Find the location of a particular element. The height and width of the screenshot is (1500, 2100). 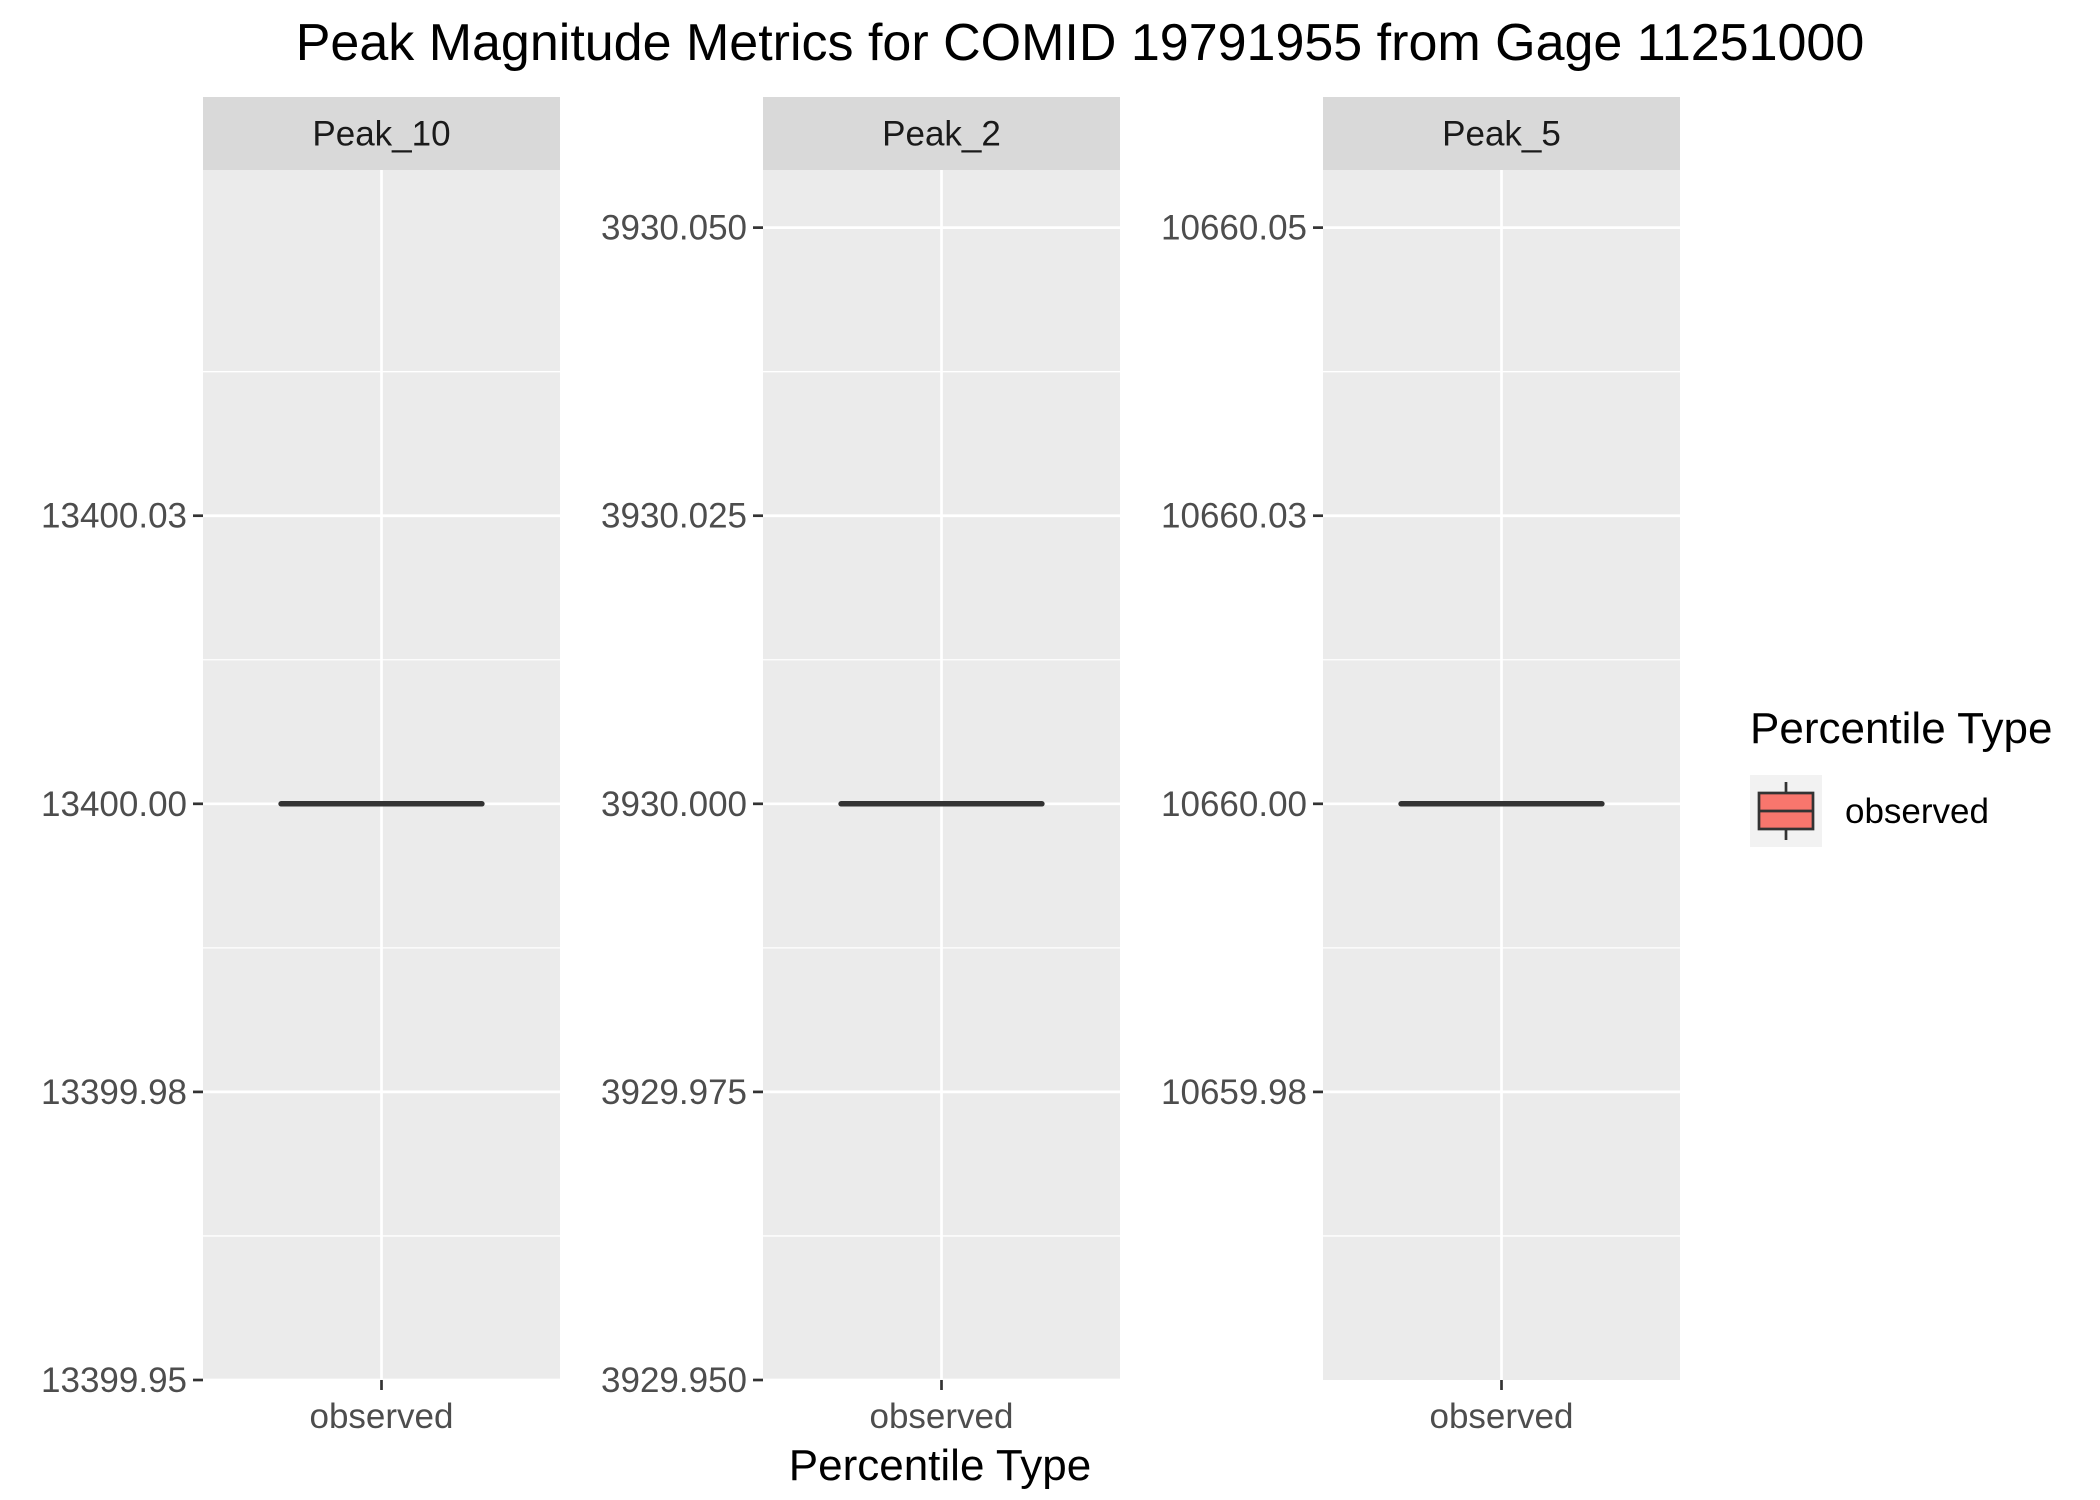

legend-key-box-icon is located at coordinates (1786, 811).